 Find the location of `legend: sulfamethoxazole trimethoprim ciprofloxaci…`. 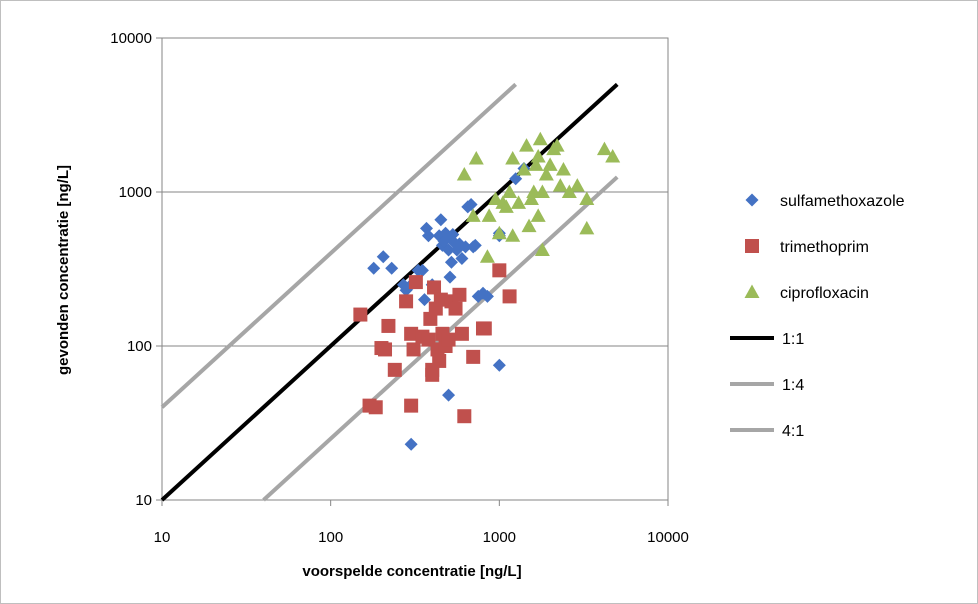

legend: sulfamethoxazole trimethoprim ciprofloxaci… is located at coordinates (817, 316).